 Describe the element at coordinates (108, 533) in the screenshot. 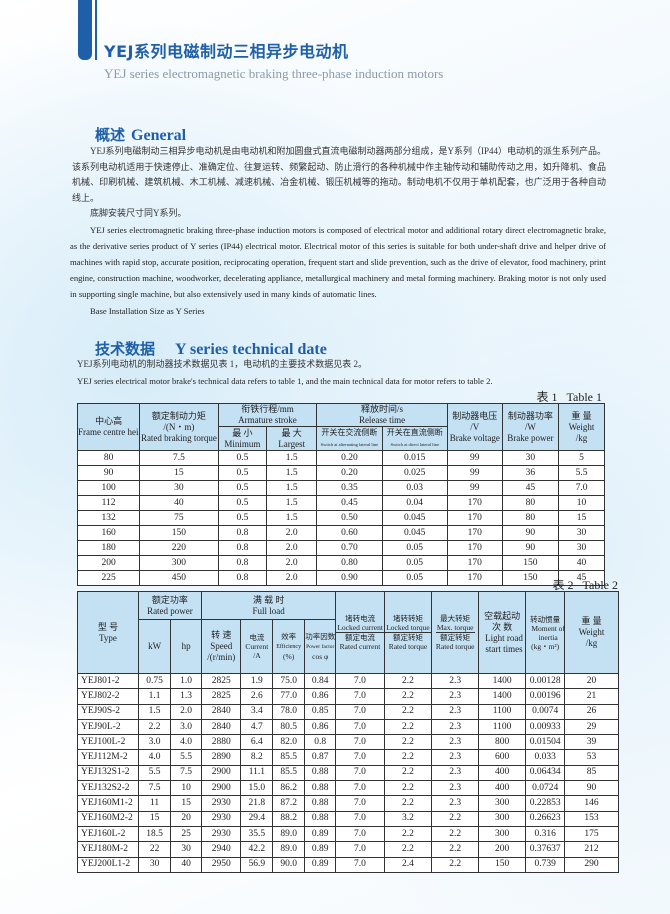

I see `table-cell: 160` at that location.